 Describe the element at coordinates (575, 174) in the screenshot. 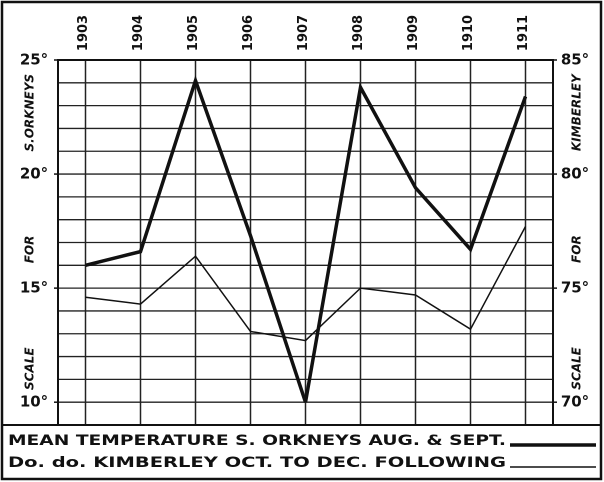

I see `y2-tick-label: 80°` at that location.